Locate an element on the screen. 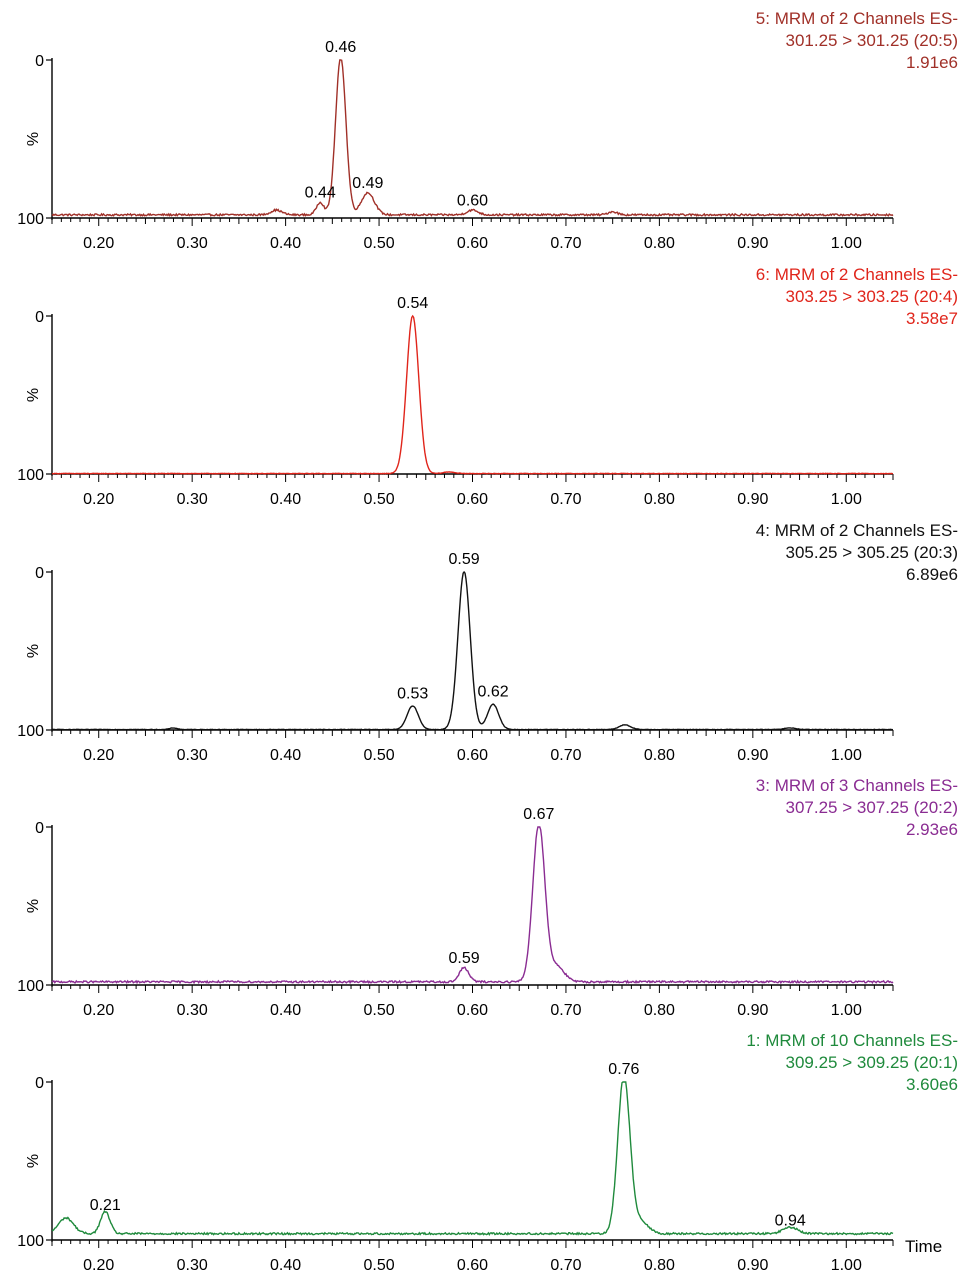  x-axis-label: Time is located at coordinates (923, 1246).